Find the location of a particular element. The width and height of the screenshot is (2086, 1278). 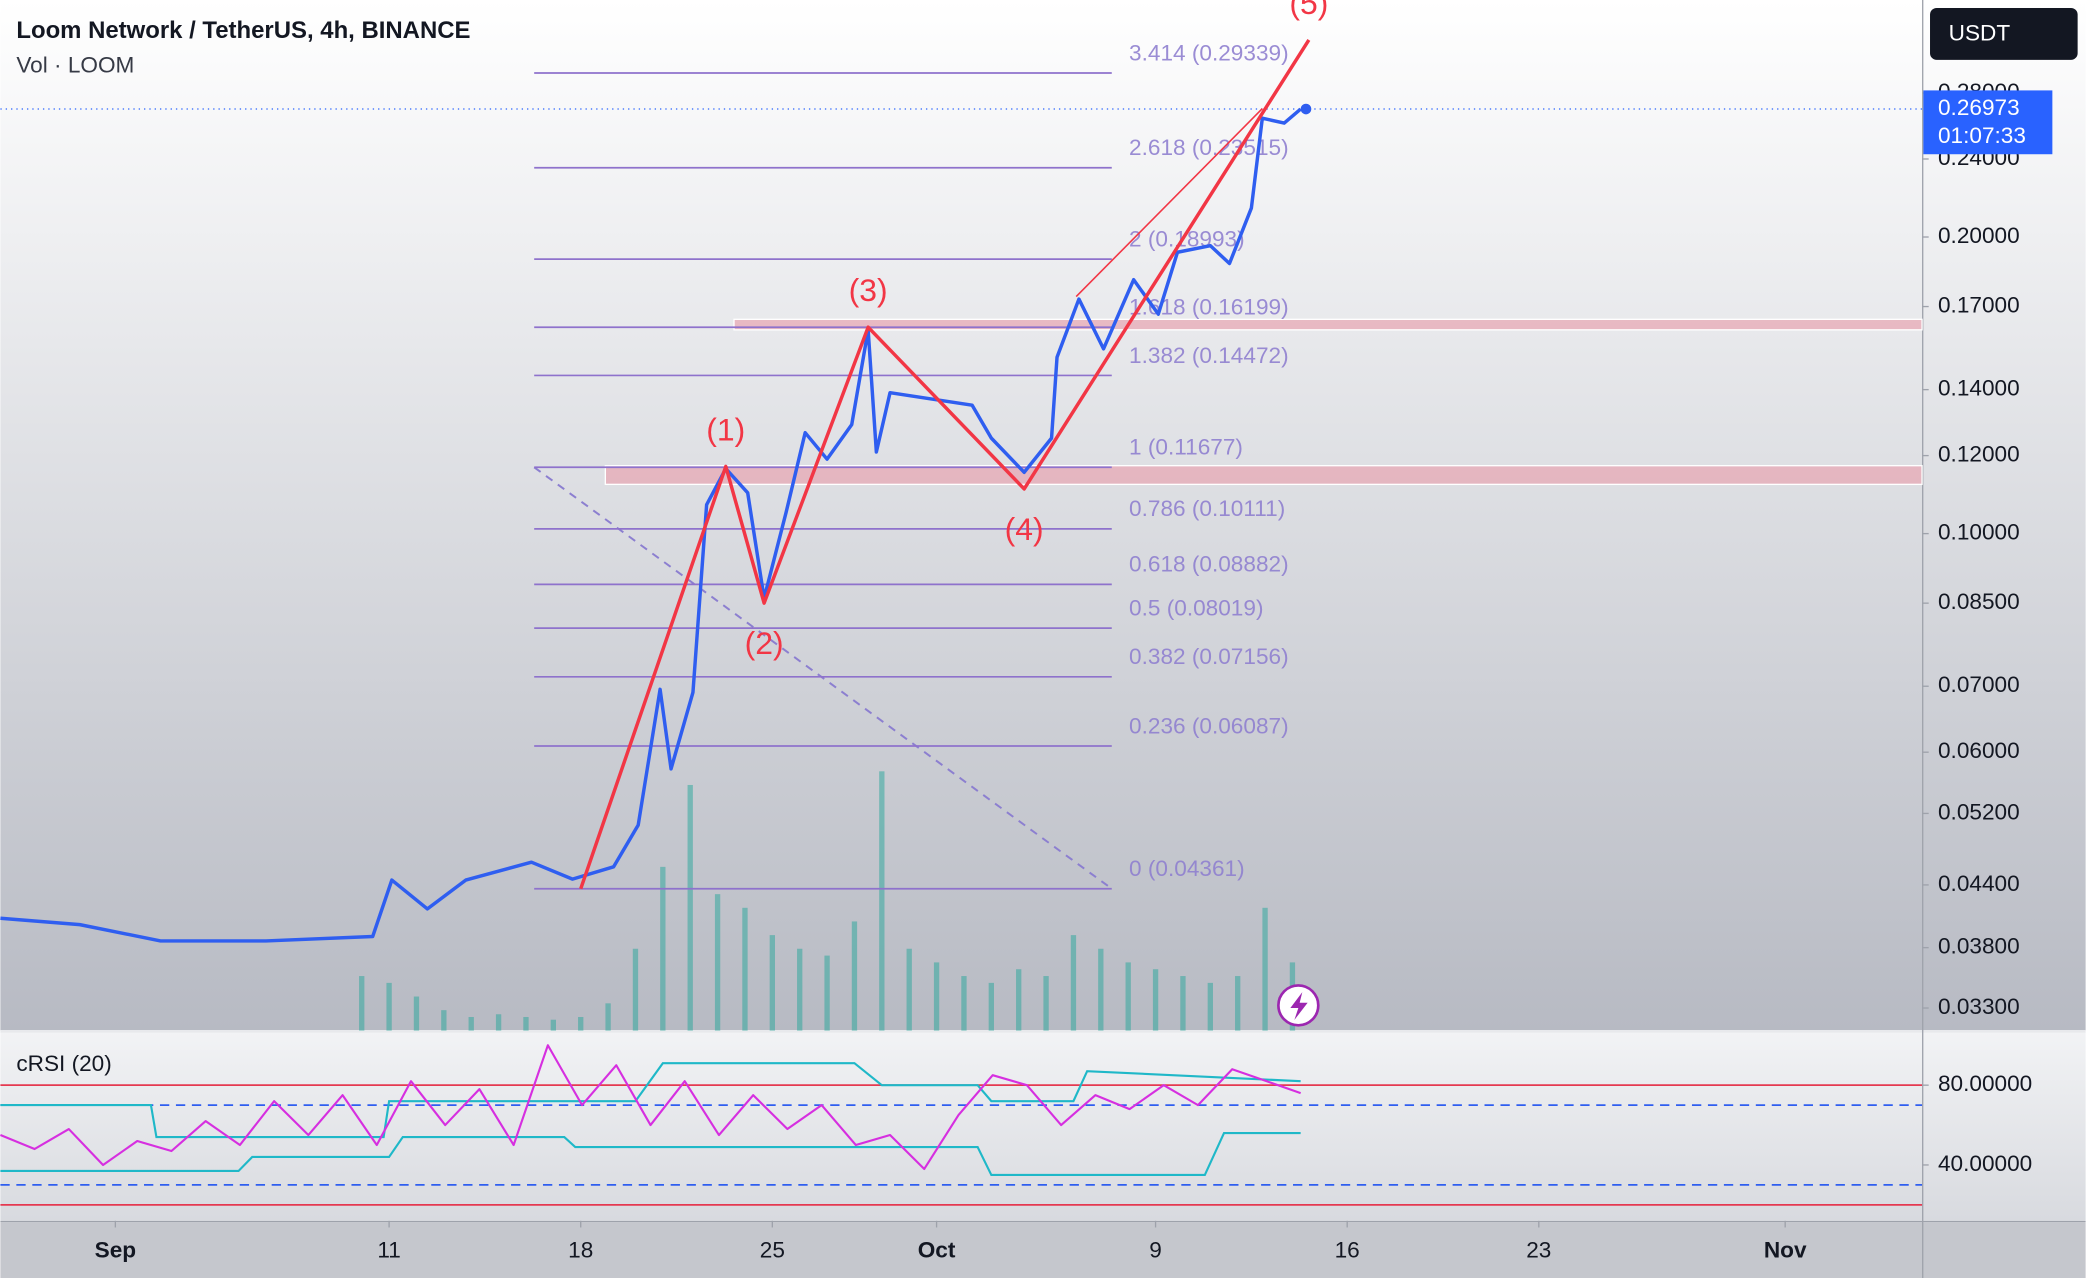

fib-label: 0.5 (0.08019) is located at coordinates (1196, 607).